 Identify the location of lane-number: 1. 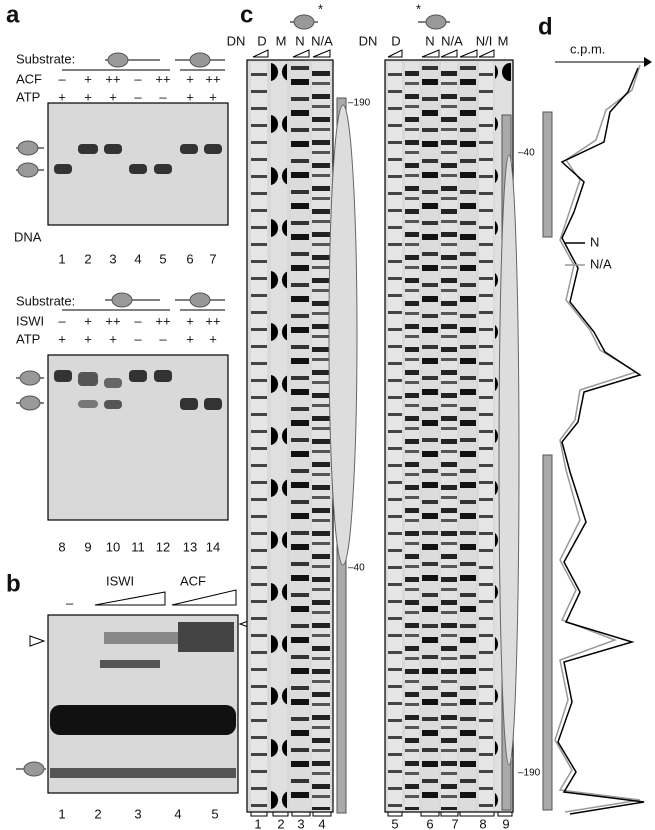
(61, 813).